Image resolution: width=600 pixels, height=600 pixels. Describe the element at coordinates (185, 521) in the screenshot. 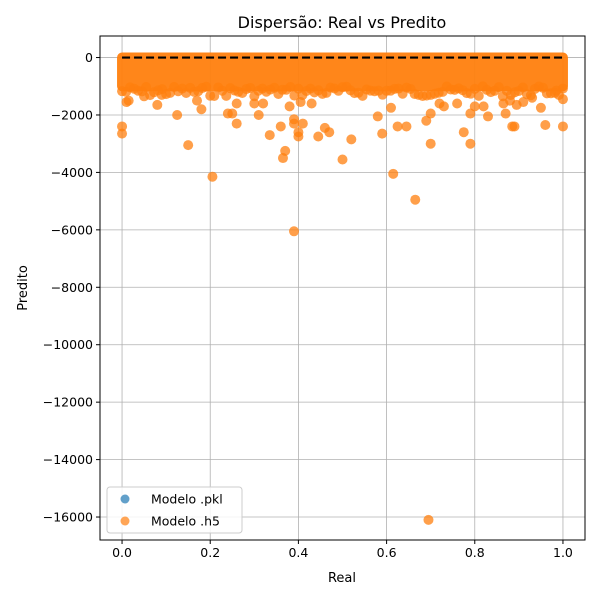

I see `legend-label-h5: Modelo .h5` at that location.